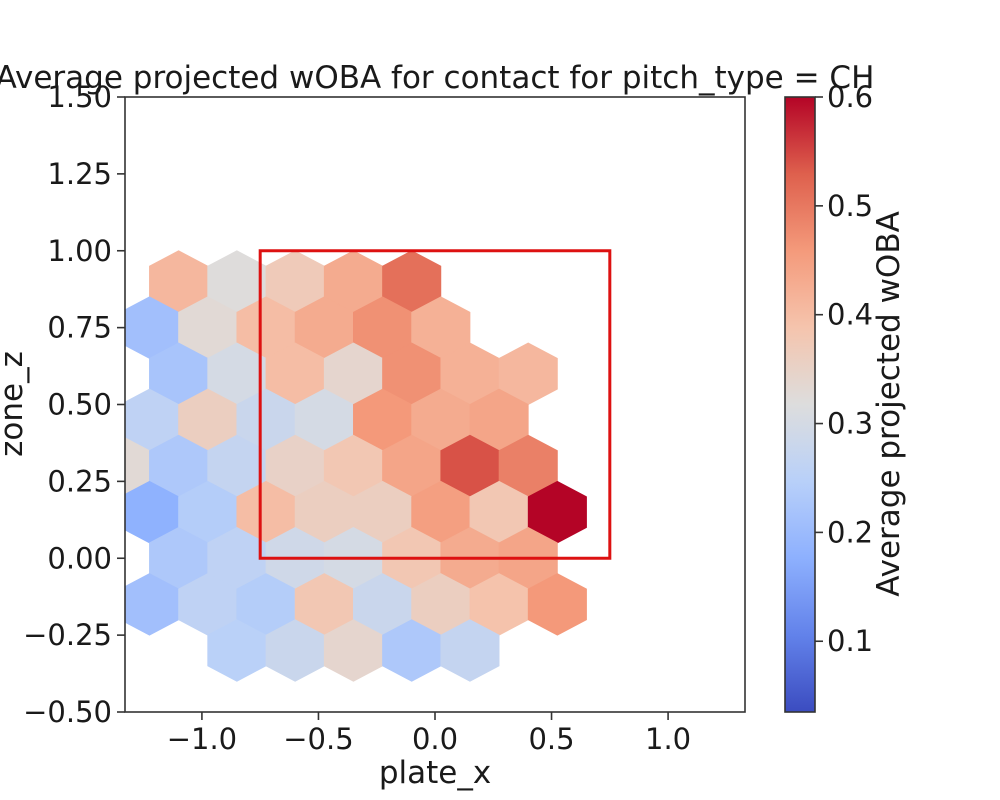 This screenshot has width=1000, height=800. What do you see at coordinates (67, 635) in the screenshot?
I see `y-tick-label: −0.25` at bounding box center [67, 635].